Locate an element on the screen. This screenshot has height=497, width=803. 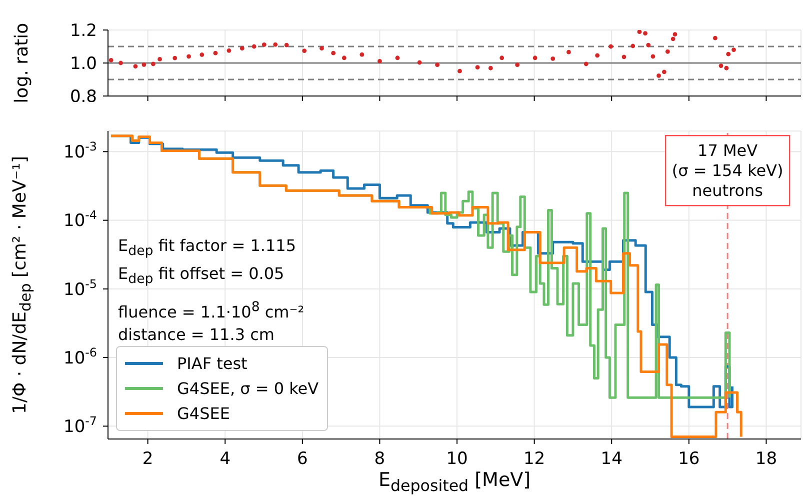
y-tick-label: 10$^{-6}$ is located at coordinates (80, 356).